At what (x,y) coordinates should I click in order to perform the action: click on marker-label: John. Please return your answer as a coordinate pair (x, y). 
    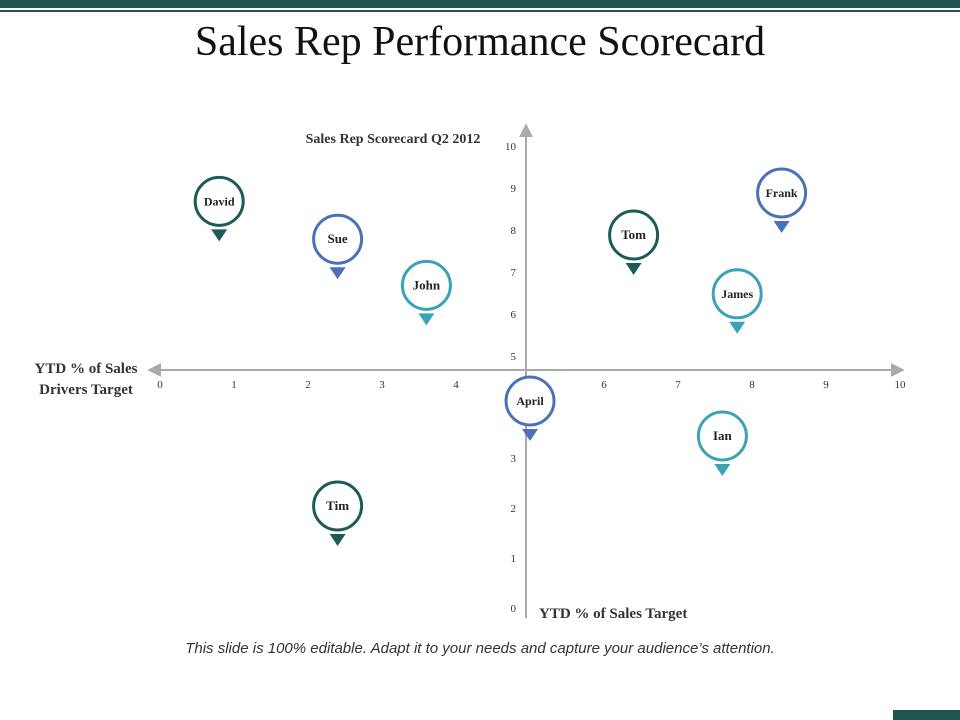
    Looking at the image, I should click on (427, 284).